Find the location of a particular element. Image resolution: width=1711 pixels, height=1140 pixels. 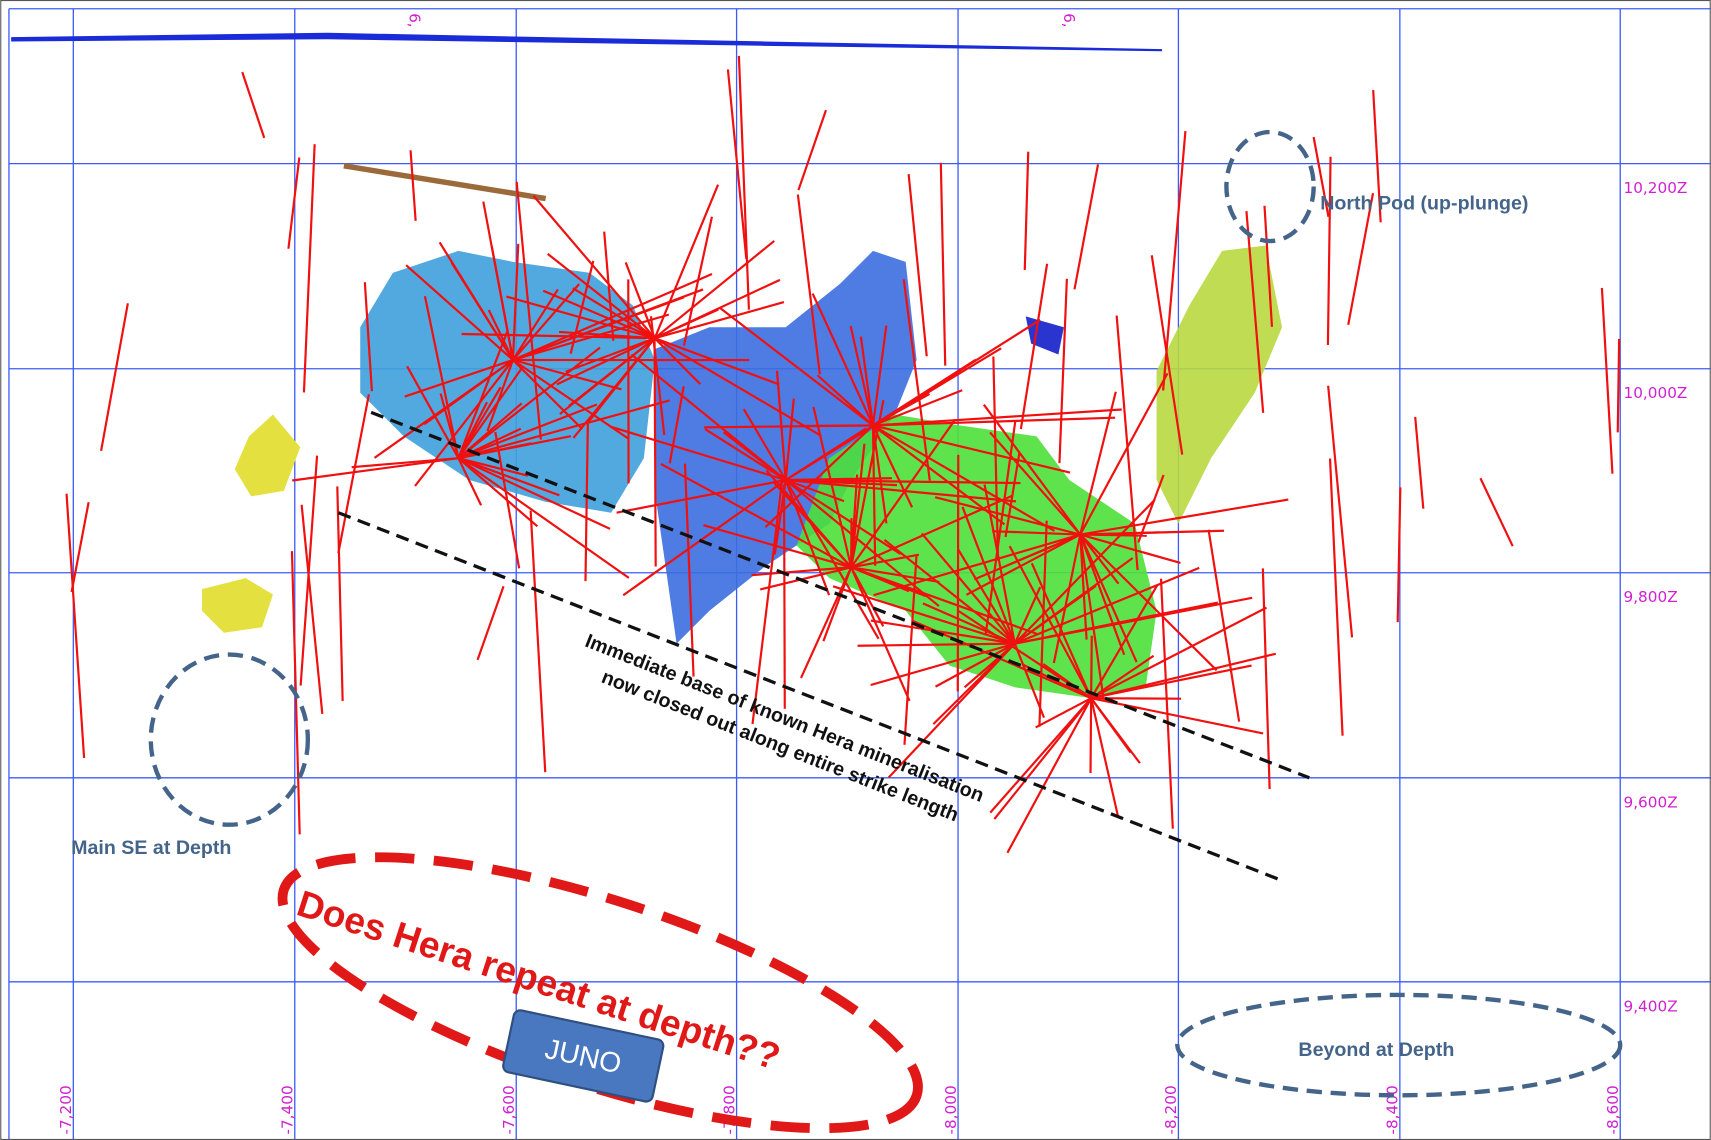

elevation-label: 9,600Z is located at coordinates (1651, 802).